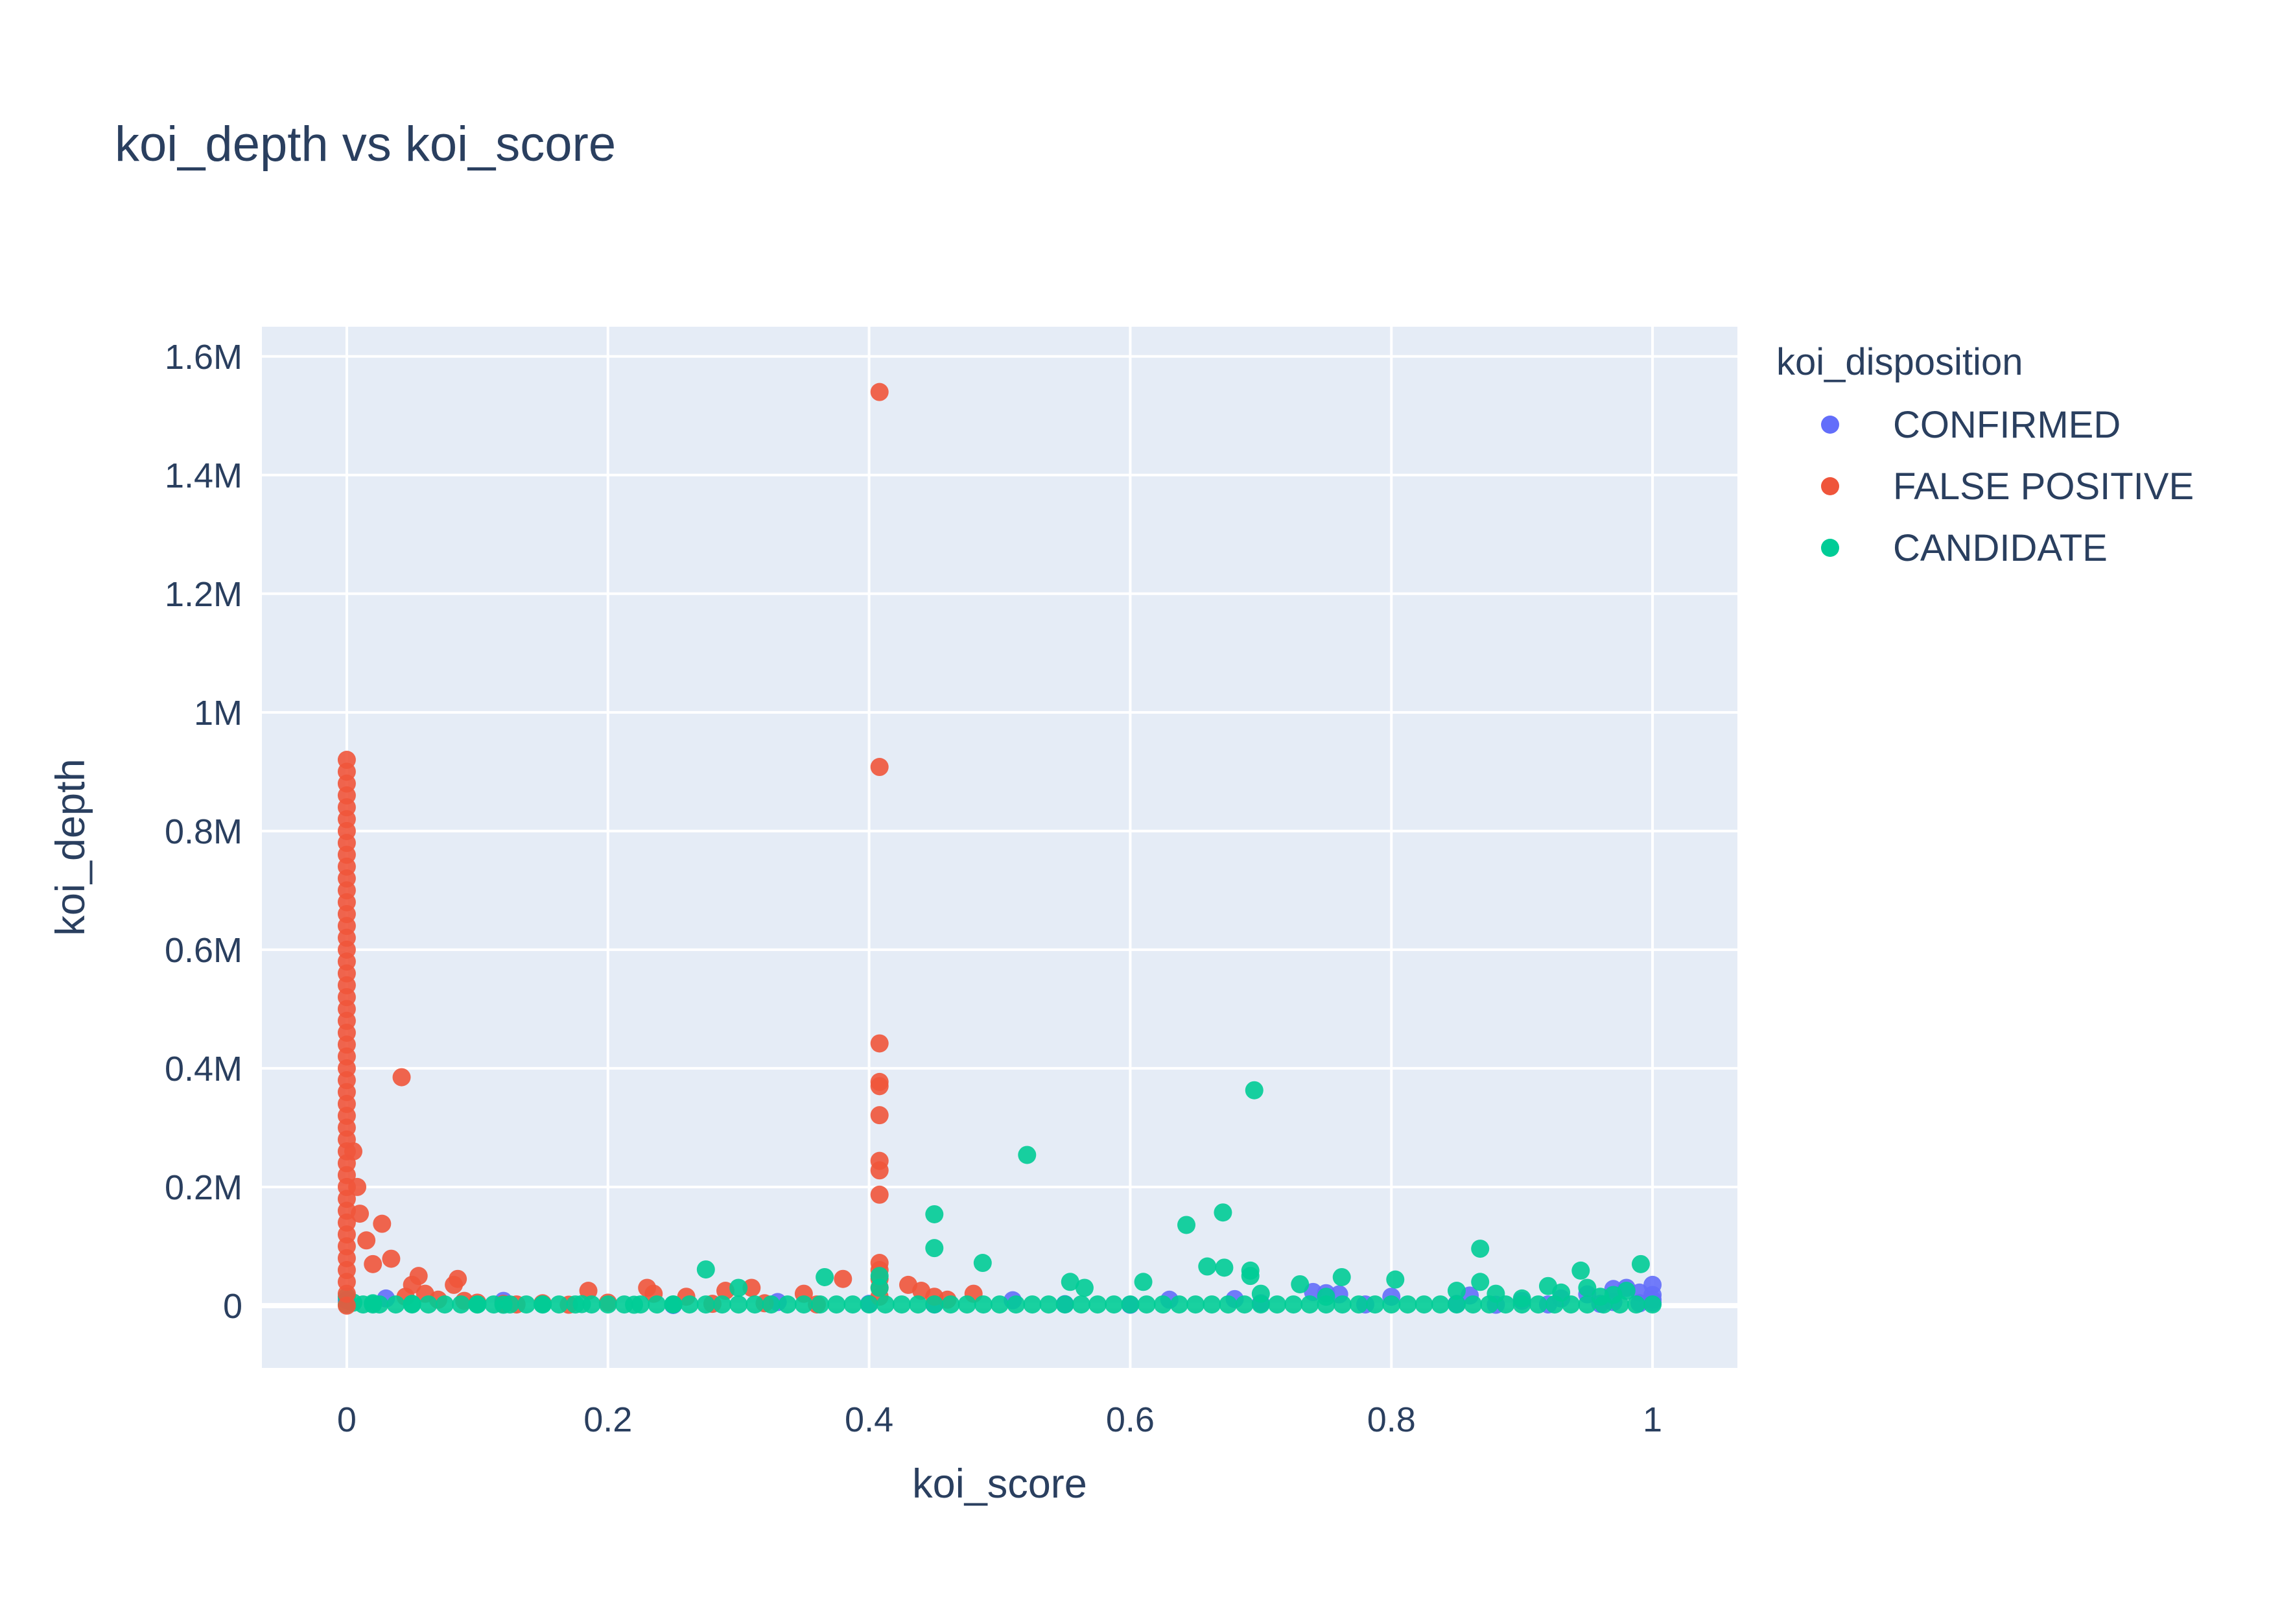  What do you see at coordinates (1652, 1419) in the screenshot?
I see `x-tick-label: 1` at bounding box center [1652, 1419].